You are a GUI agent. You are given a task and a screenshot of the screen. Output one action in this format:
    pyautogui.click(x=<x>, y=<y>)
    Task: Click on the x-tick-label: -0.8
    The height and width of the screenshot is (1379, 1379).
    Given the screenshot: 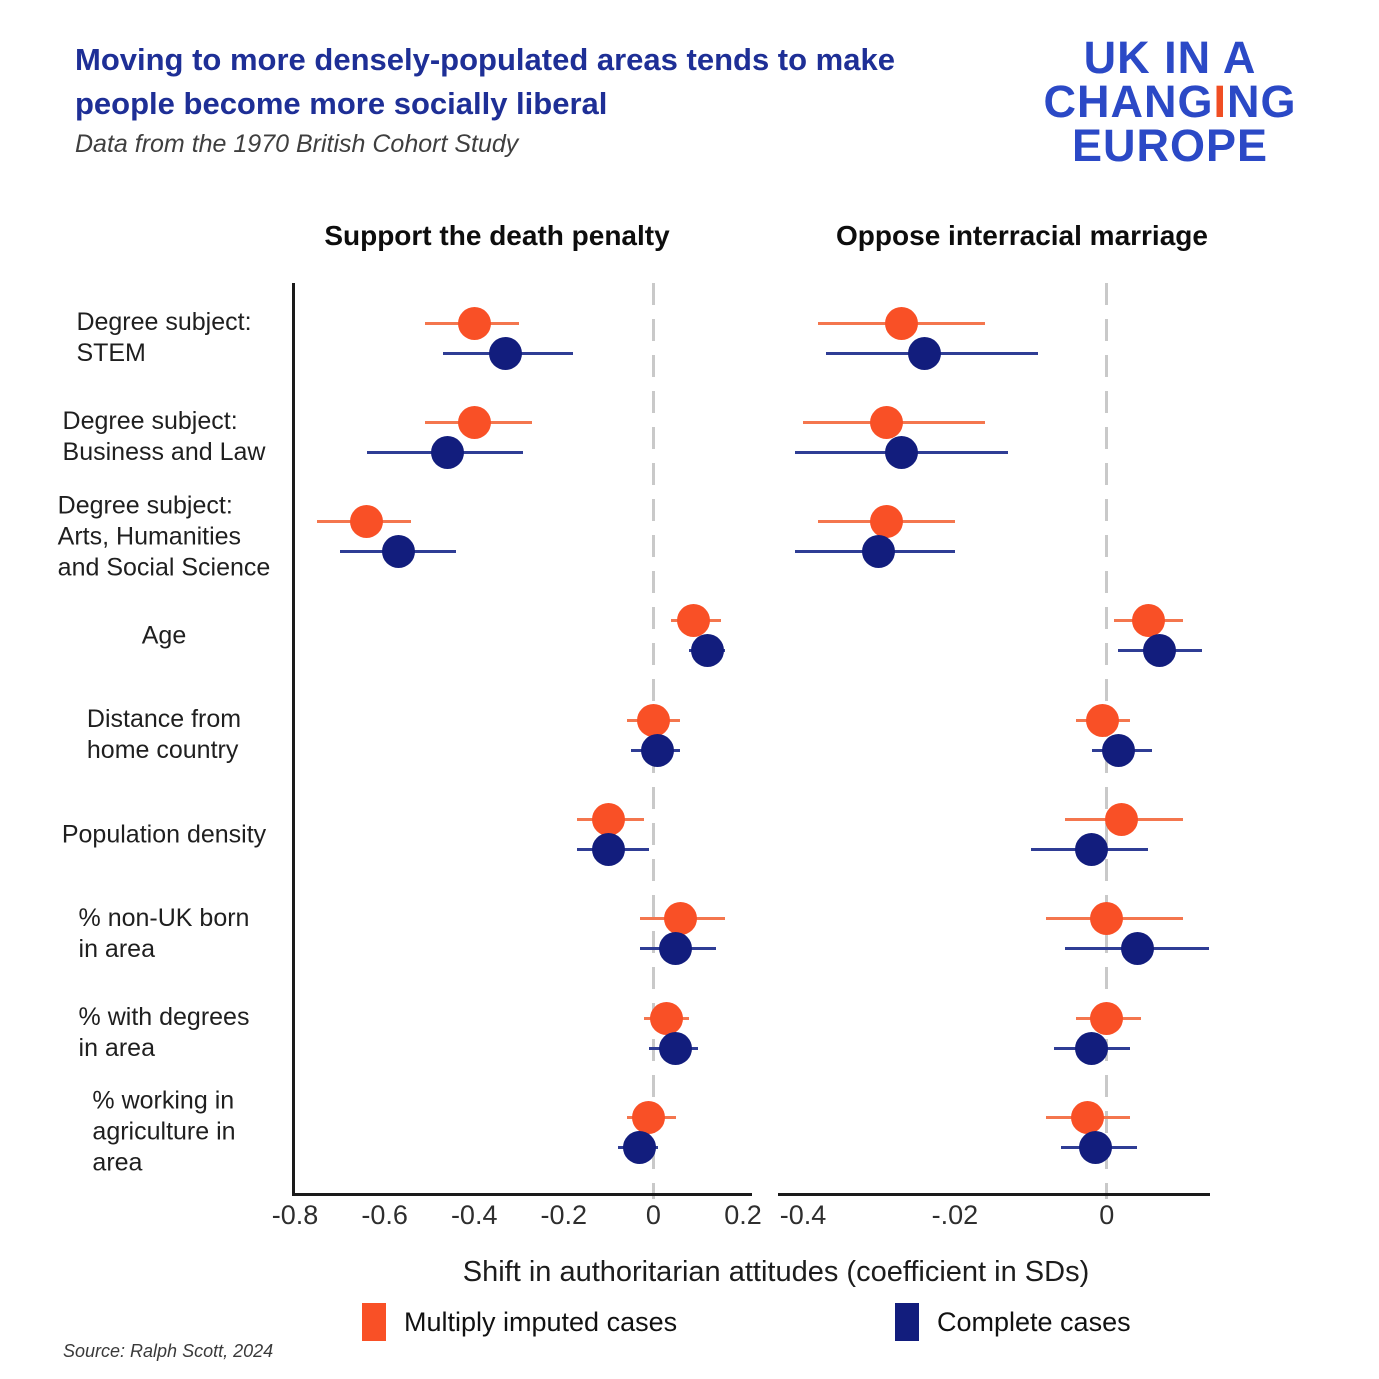 What is the action you would take?
    pyautogui.click(x=295, y=1215)
    